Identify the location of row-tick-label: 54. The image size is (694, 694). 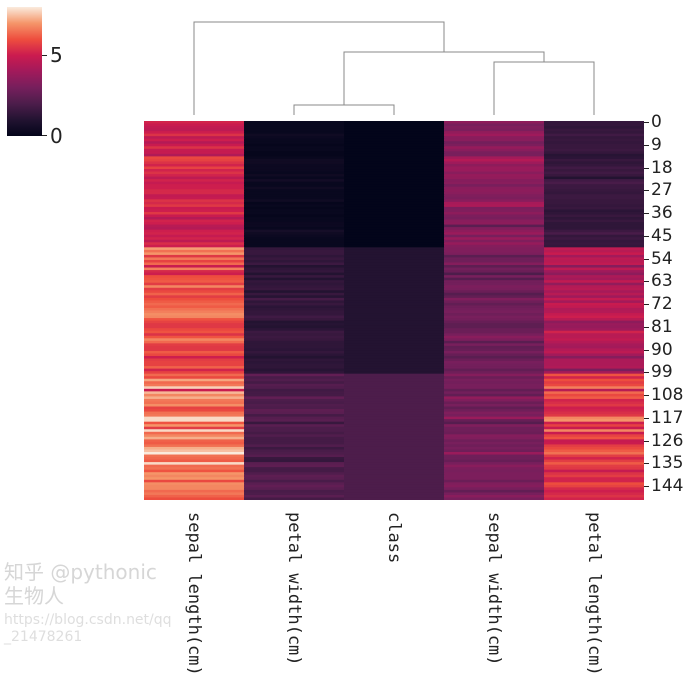
(662, 258).